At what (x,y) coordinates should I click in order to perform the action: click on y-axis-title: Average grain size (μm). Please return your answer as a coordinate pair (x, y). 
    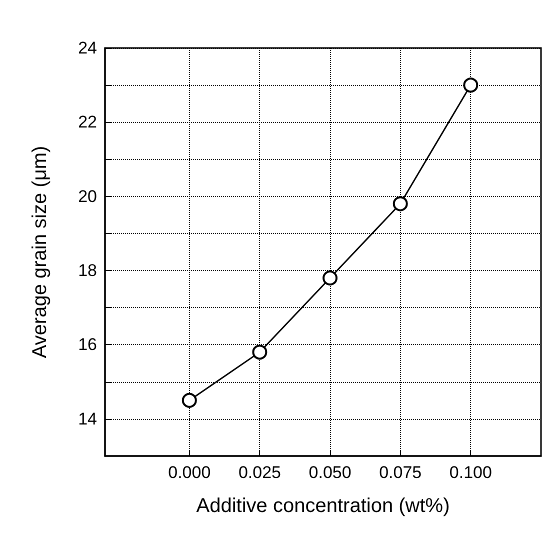
    Looking at the image, I should click on (40, 252).